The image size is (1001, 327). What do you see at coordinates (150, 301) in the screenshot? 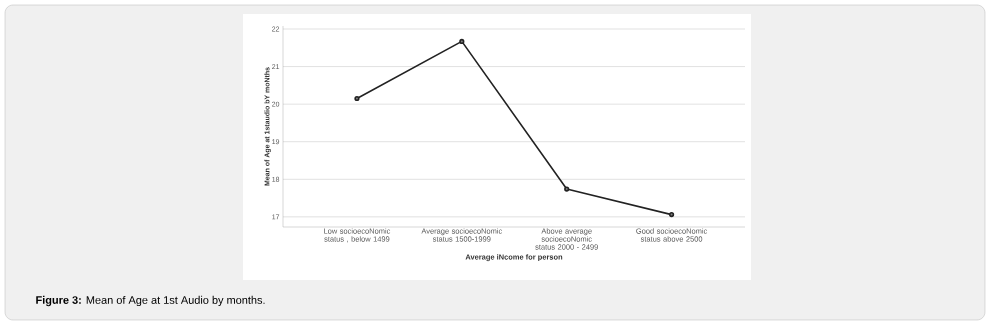
I see `text: Figure 3: Mean of Age at 1st Audio by months.` at bounding box center [150, 301].